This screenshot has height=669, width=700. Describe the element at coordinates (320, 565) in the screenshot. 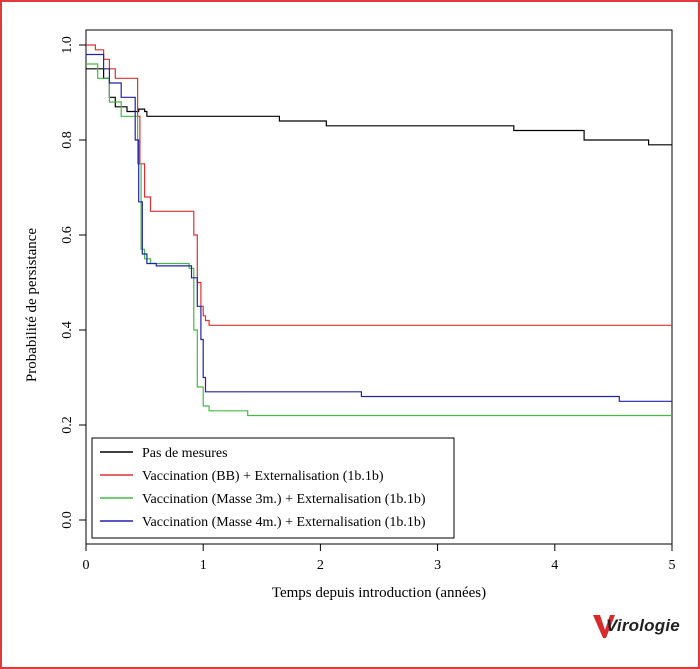

I see `x-tick-label: 2` at that location.